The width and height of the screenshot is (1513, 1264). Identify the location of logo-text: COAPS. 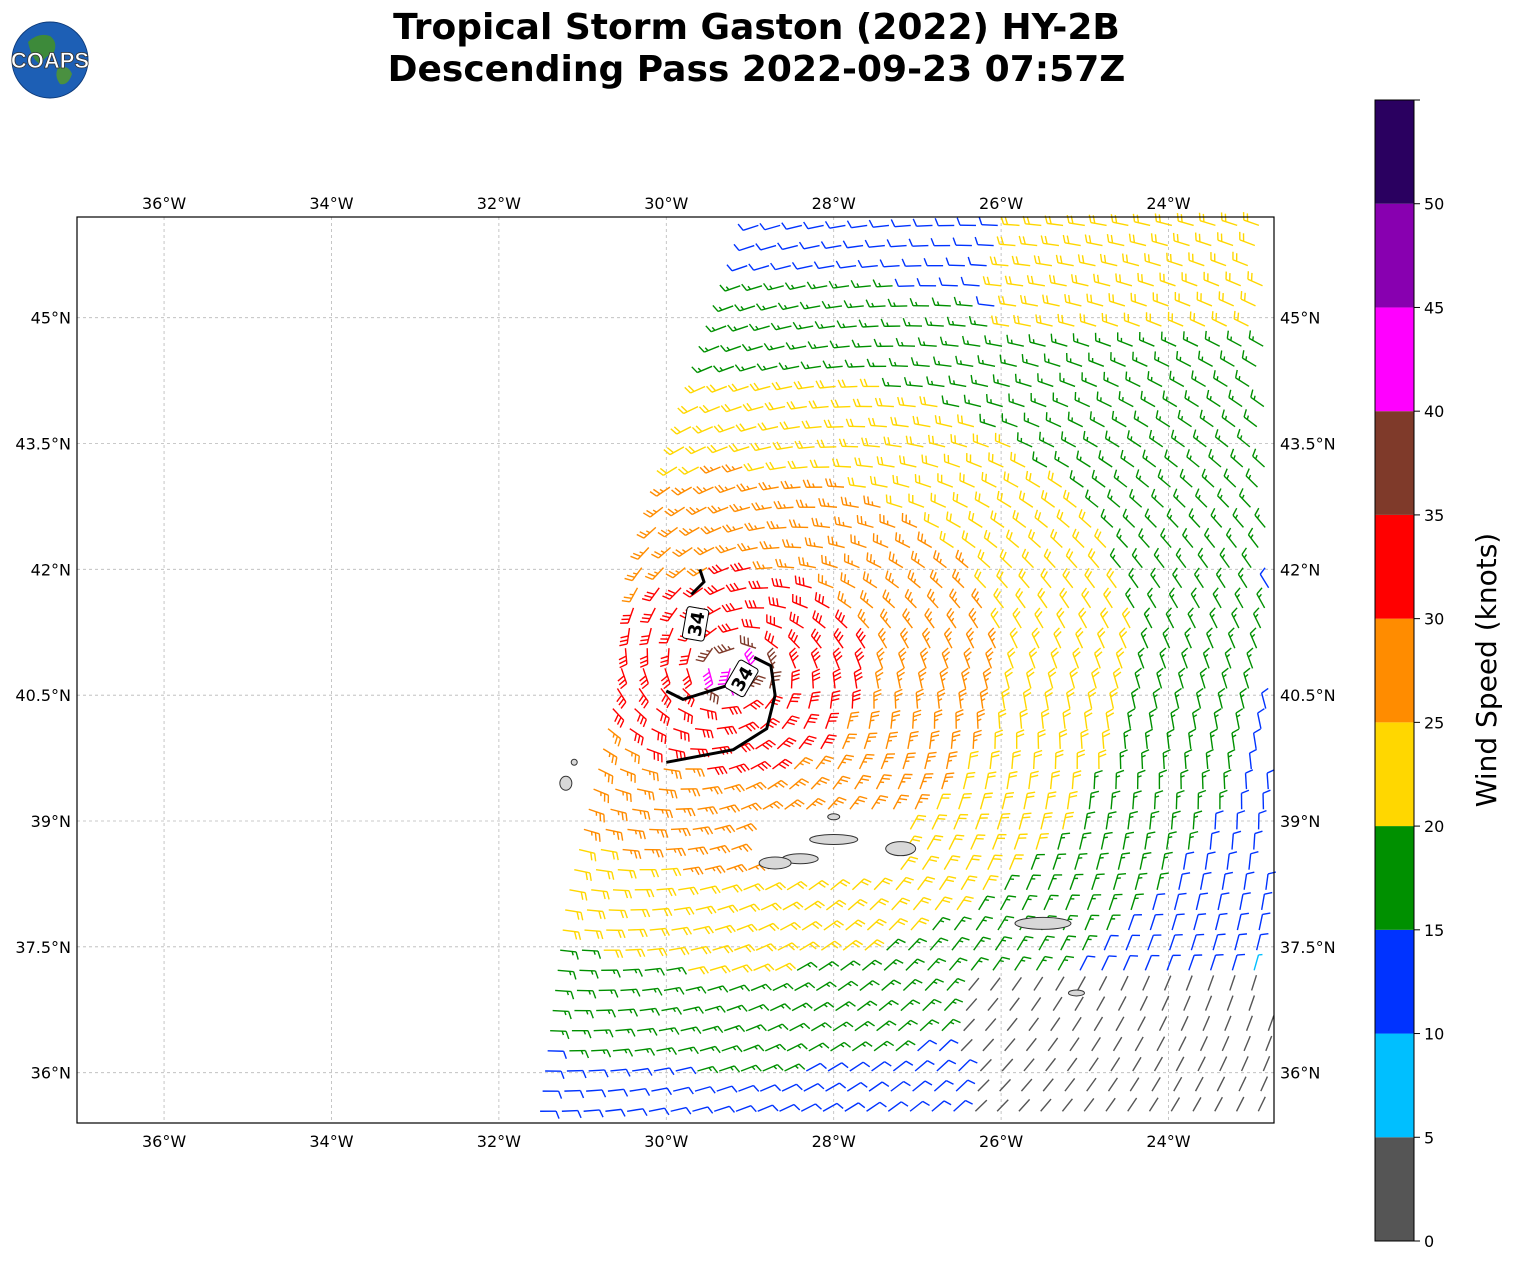
(50, 60).